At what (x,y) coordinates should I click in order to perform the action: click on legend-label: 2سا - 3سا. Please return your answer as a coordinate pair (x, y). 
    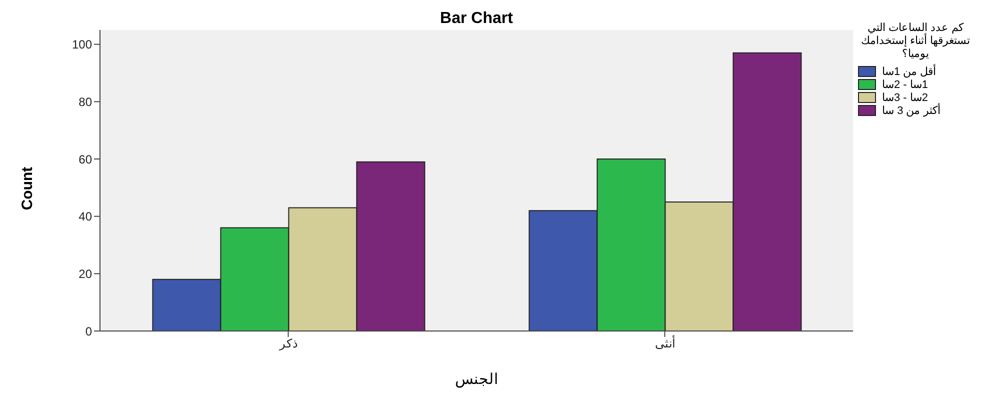
    Looking at the image, I should click on (905, 97).